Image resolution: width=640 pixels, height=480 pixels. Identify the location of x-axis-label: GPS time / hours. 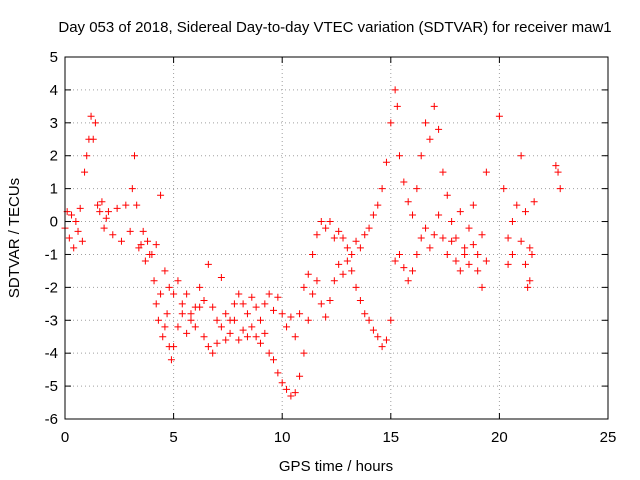
(336, 466).